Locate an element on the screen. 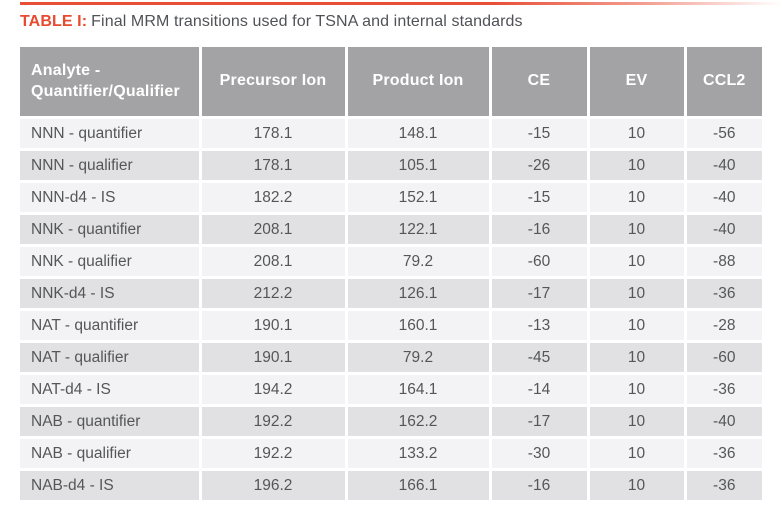 This screenshot has width=782, height=524. table-row: NAT - qualifier 190.1 79.2 -45 10 -60 is located at coordinates (391, 358).